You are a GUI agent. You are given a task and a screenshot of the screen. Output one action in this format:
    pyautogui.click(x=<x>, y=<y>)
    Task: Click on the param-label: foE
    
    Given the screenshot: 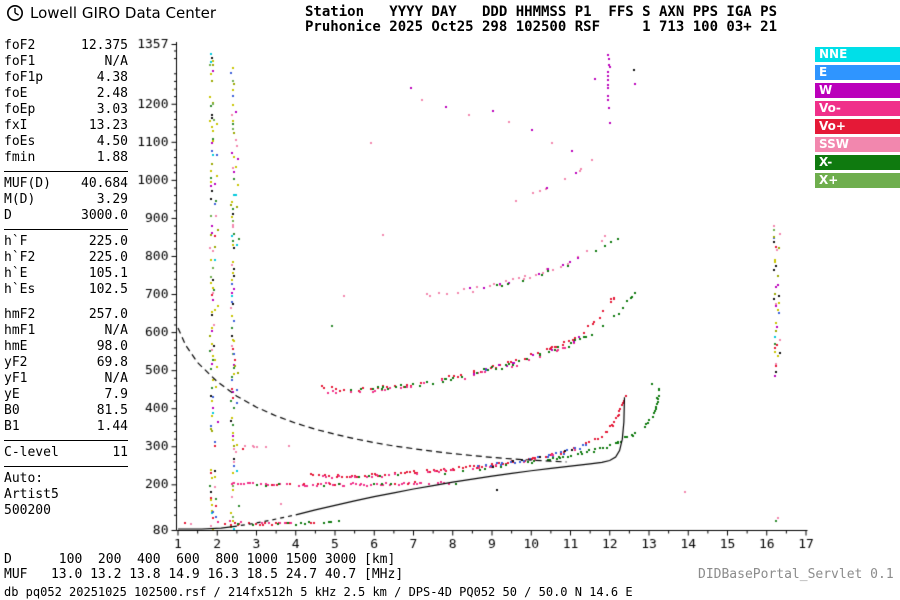 What is the action you would take?
    pyautogui.click(x=16, y=93)
    